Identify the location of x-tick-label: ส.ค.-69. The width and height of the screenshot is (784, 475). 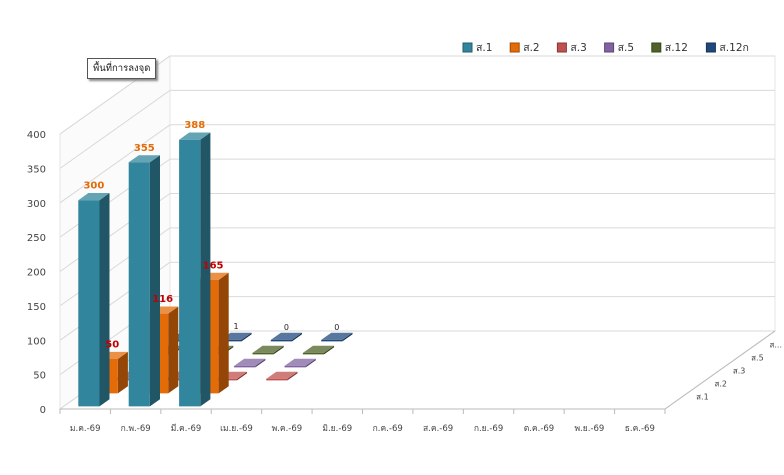
(438, 429).